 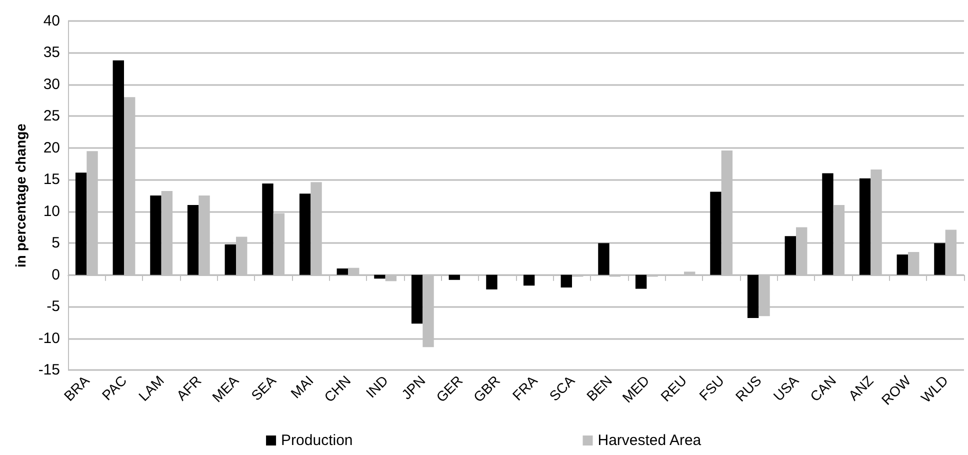 What do you see at coordinates (376, 386) in the screenshot?
I see `x-tick-label: IND` at bounding box center [376, 386].